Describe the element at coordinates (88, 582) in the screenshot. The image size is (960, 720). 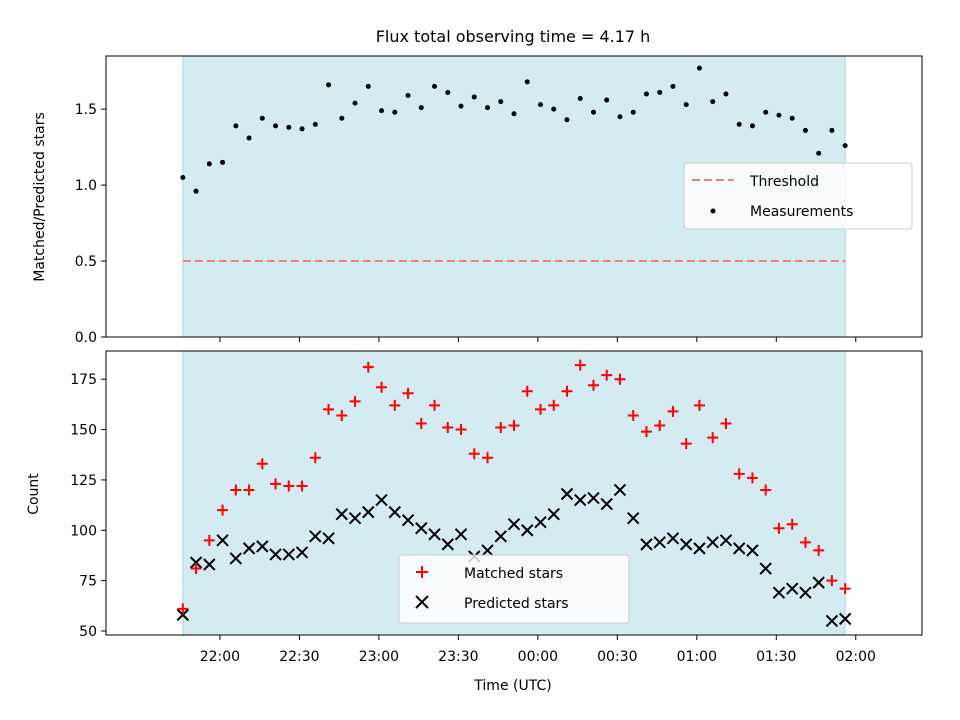
I see `bottom-ytick-label-1: 75` at that location.